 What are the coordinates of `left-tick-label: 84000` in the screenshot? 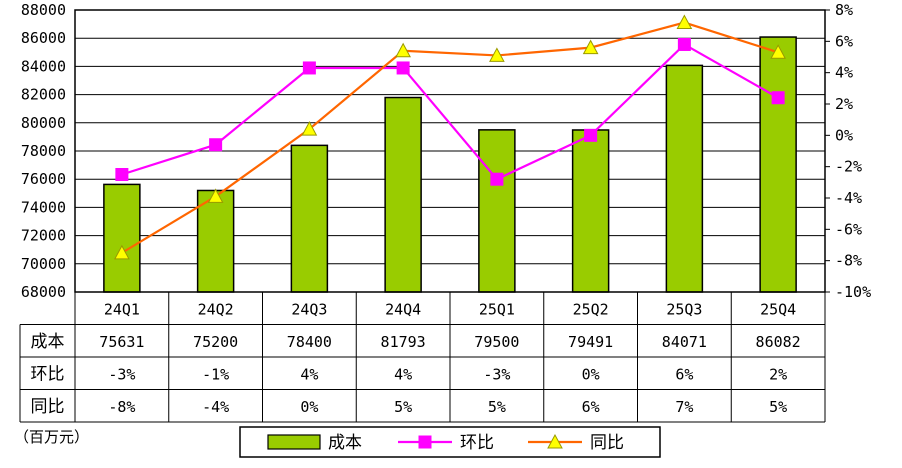 It's located at (43, 66).